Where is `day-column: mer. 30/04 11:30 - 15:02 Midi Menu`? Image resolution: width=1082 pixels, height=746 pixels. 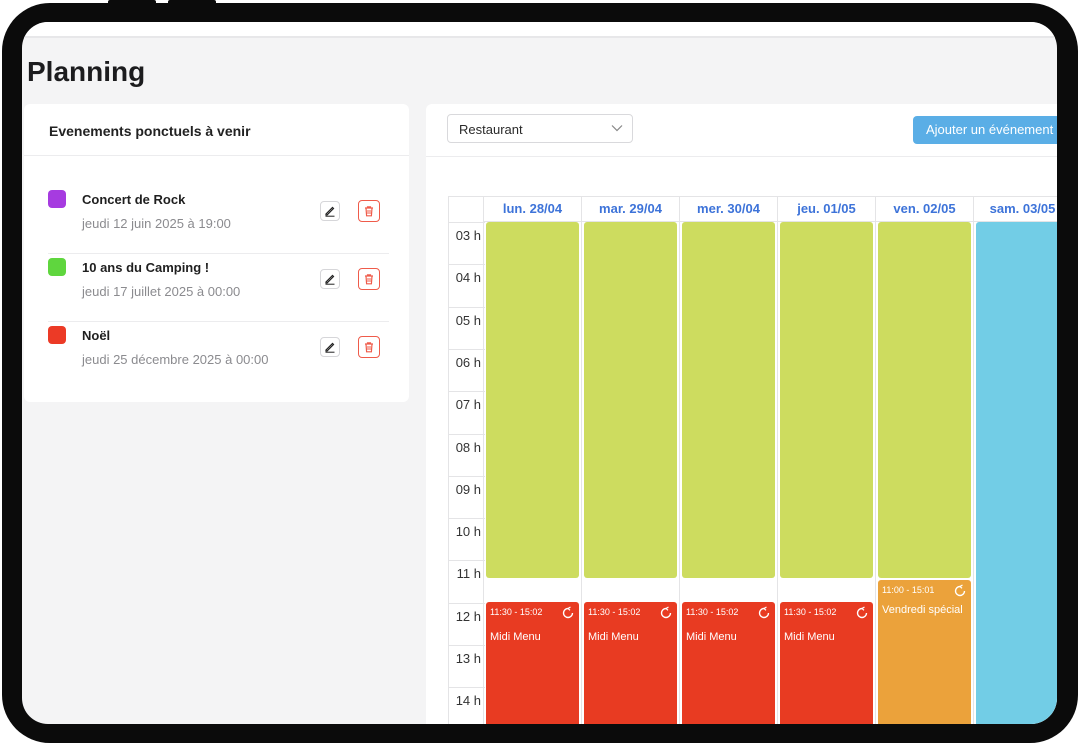 day-column: mer. 30/04 11:30 - 15:02 Midi Menu is located at coordinates (729, 460).